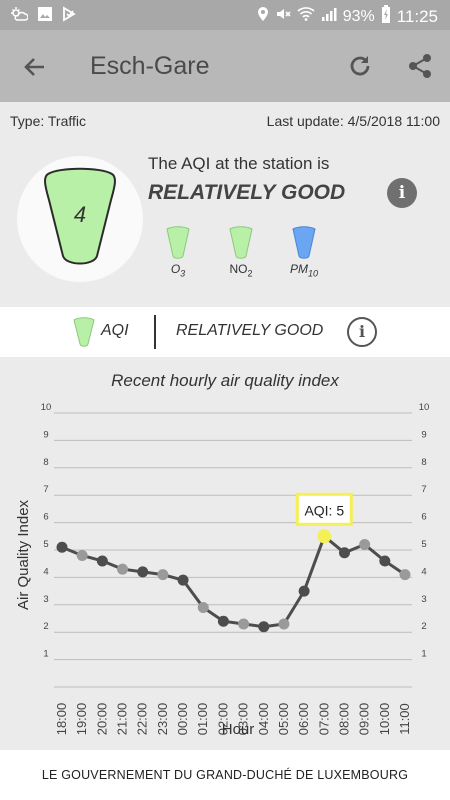 The height and width of the screenshot is (800, 450). Describe the element at coordinates (384, 719) in the screenshot. I see `x-tick-label: 10:00` at that location.